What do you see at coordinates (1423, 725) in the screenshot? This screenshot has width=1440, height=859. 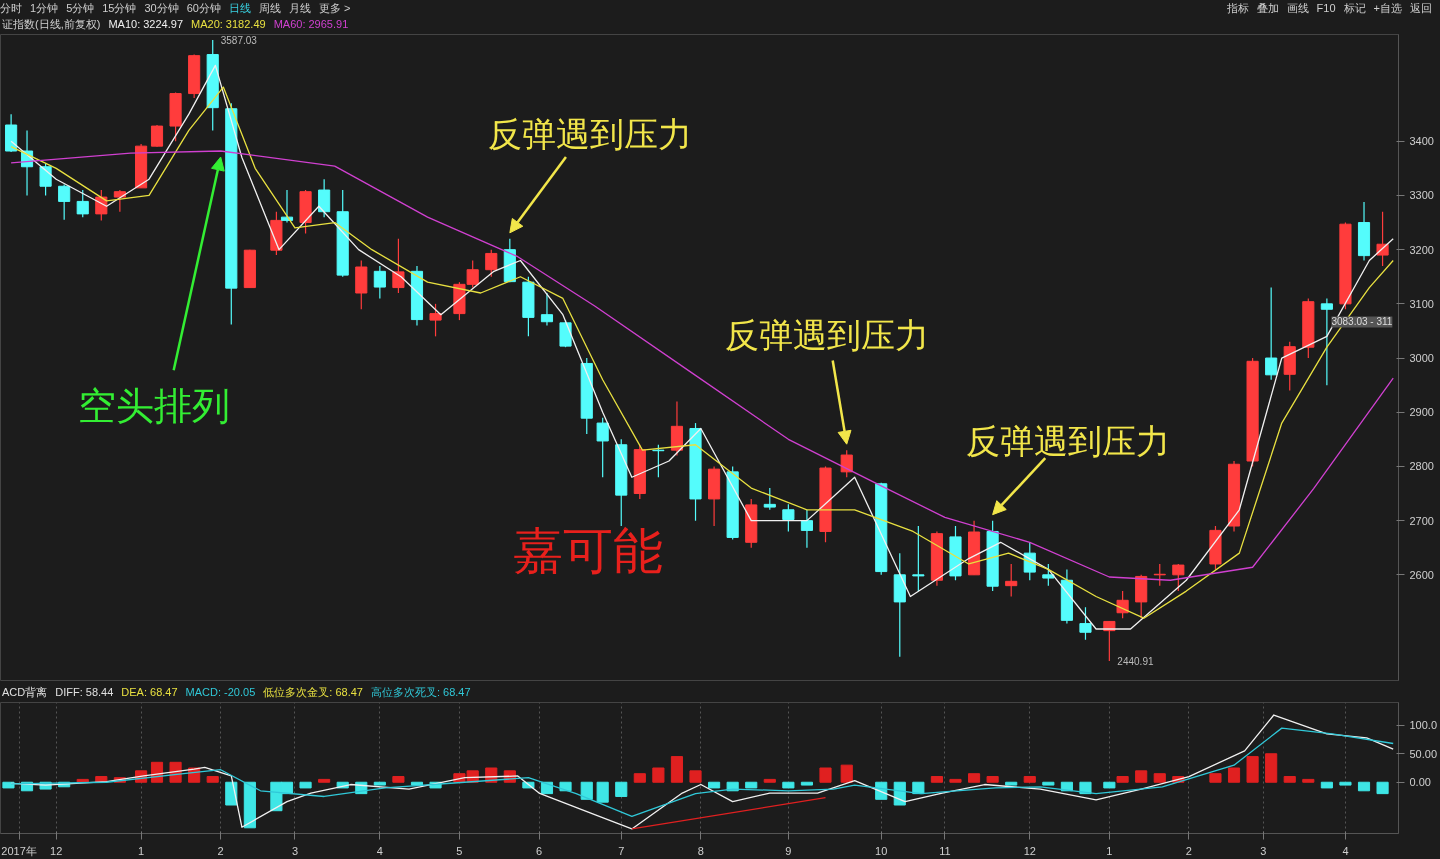 I see `y-tick-label: 100.0` at bounding box center [1423, 725].